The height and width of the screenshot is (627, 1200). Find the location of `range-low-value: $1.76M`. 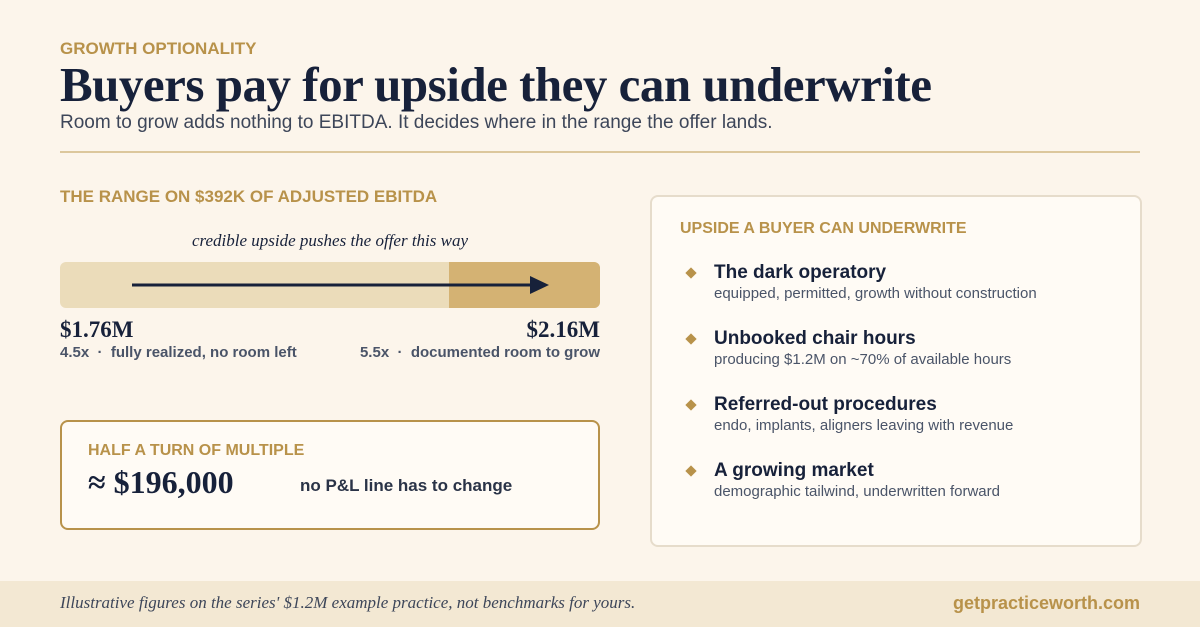

range-low-value: $1.76M is located at coordinates (97, 329).